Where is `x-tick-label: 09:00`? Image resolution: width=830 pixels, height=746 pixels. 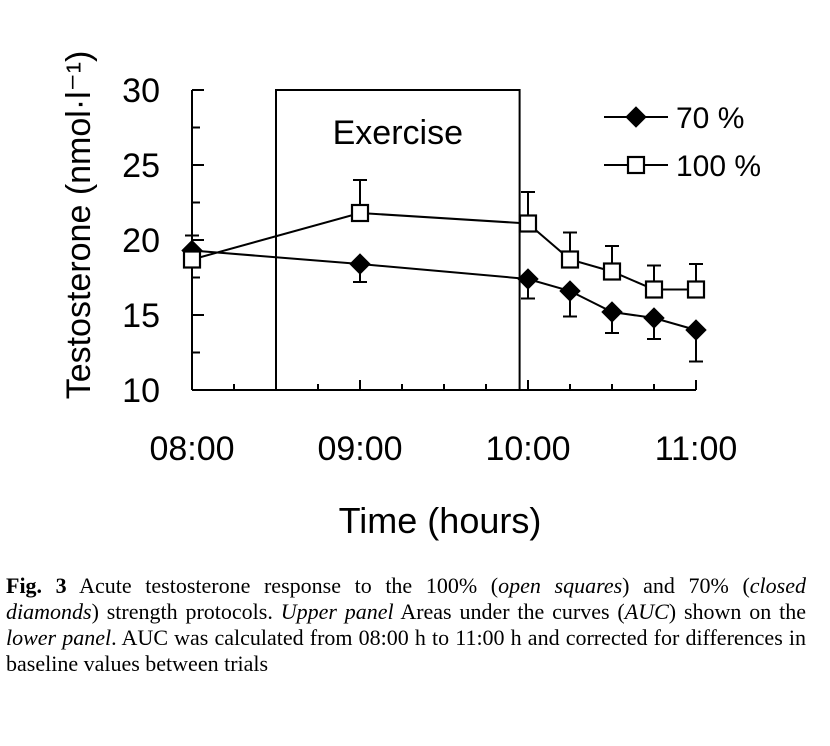 x-tick-label: 09:00 is located at coordinates (359, 449).